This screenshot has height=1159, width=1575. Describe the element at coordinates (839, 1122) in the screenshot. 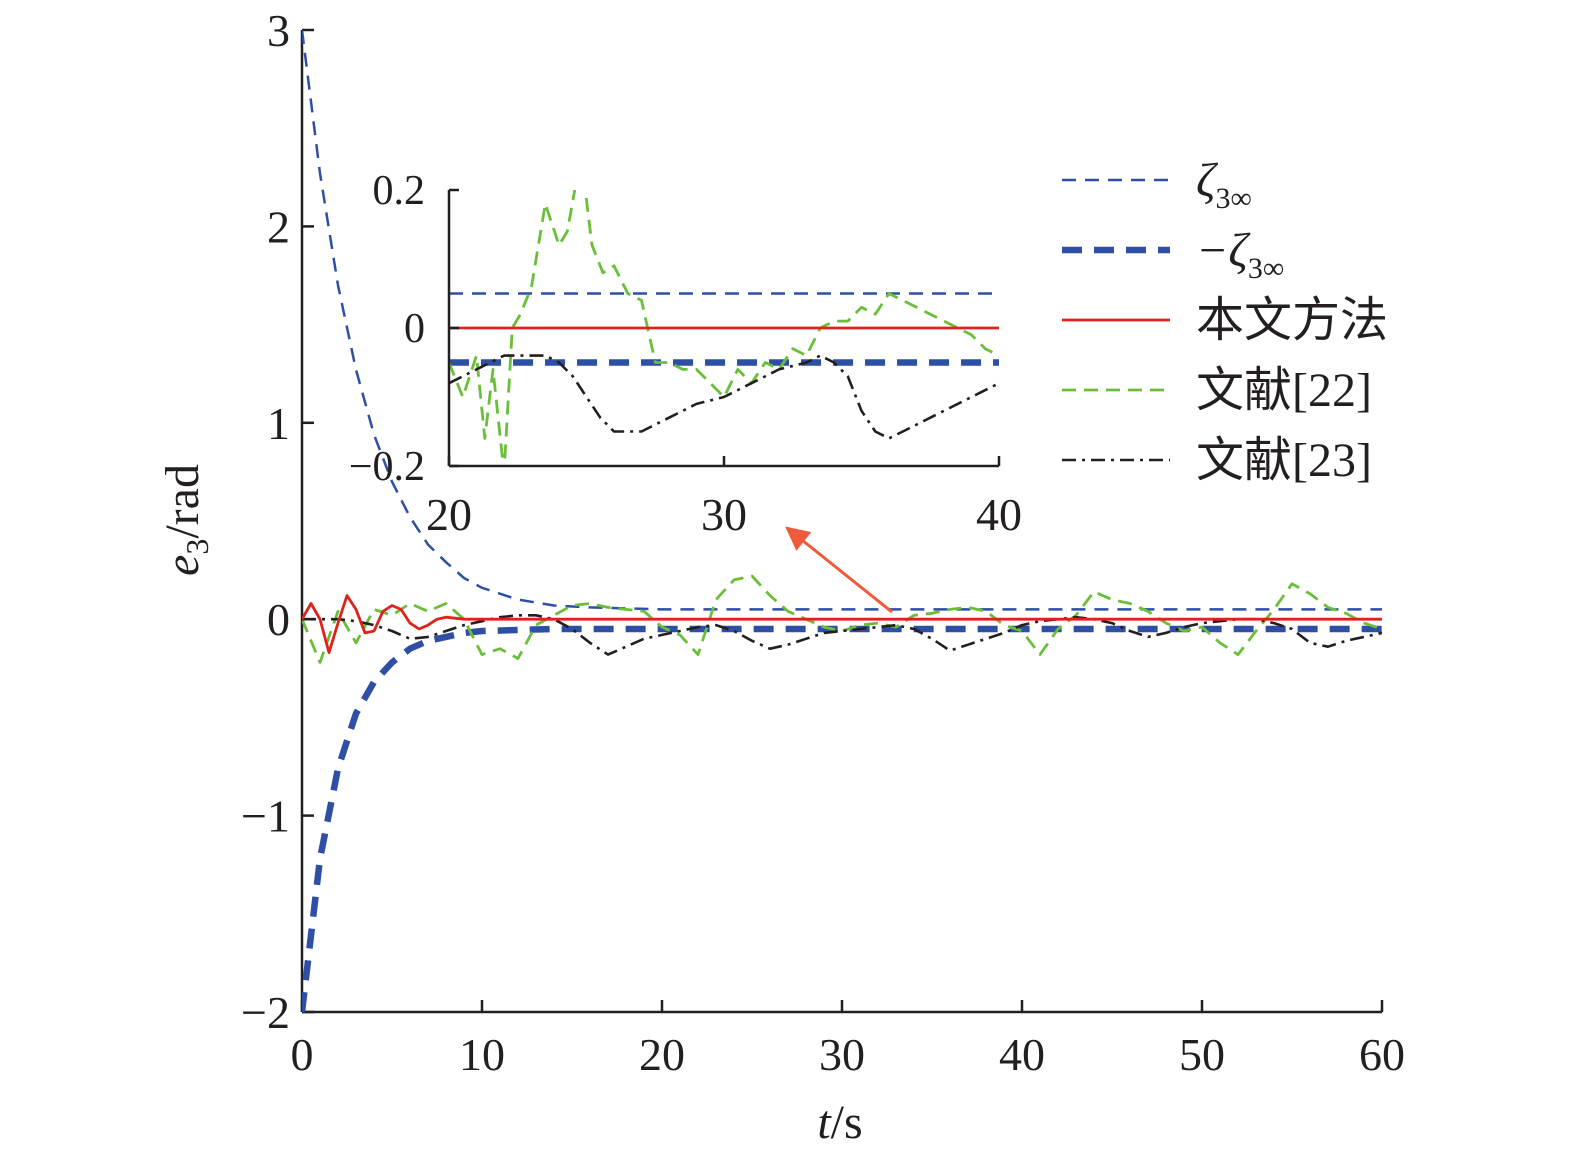

I see `x-axis-title: t/s` at that location.